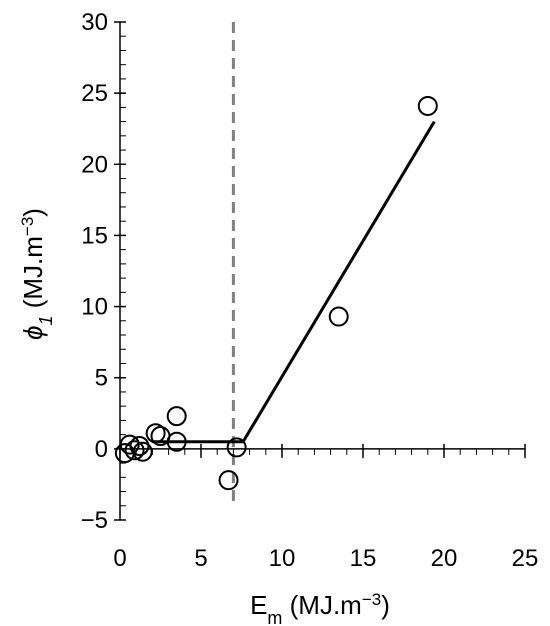 This screenshot has width=550, height=626. I want to click on y-tick-label: 15, so click(94, 235).